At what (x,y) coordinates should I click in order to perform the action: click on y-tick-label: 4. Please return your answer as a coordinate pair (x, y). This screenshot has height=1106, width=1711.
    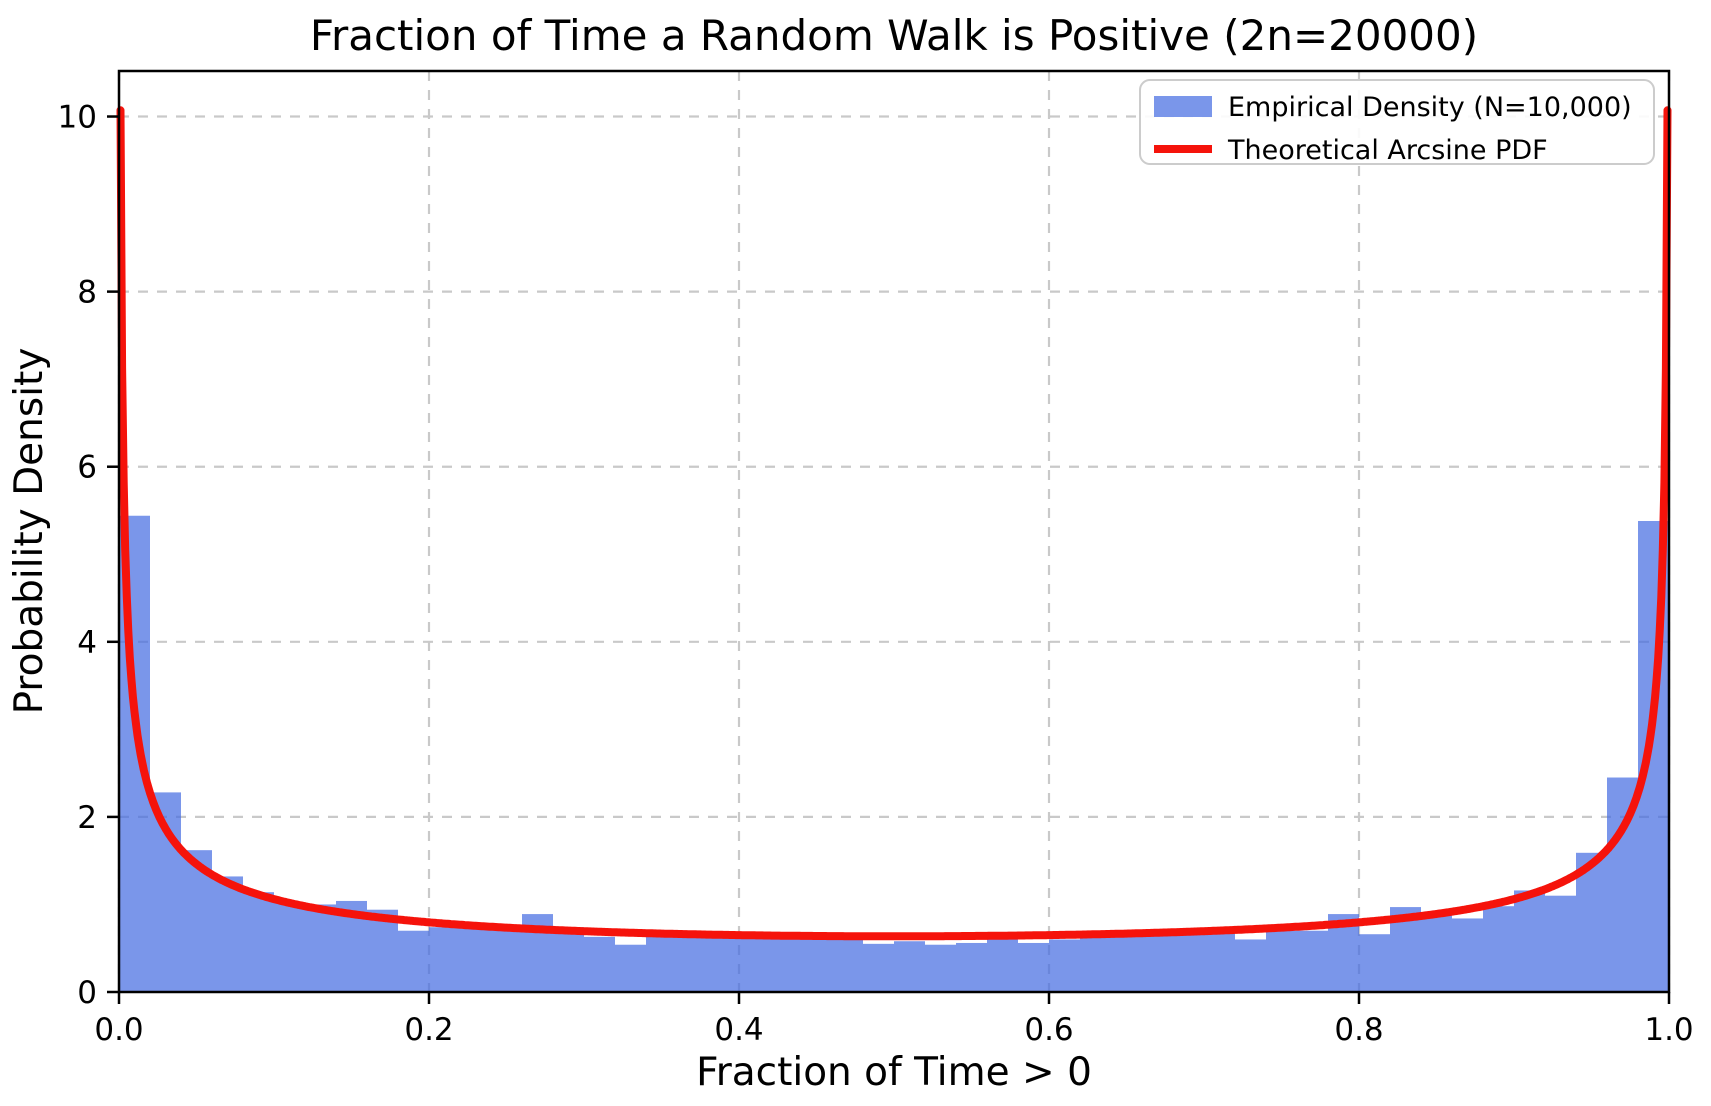
    Looking at the image, I should click on (87, 643).